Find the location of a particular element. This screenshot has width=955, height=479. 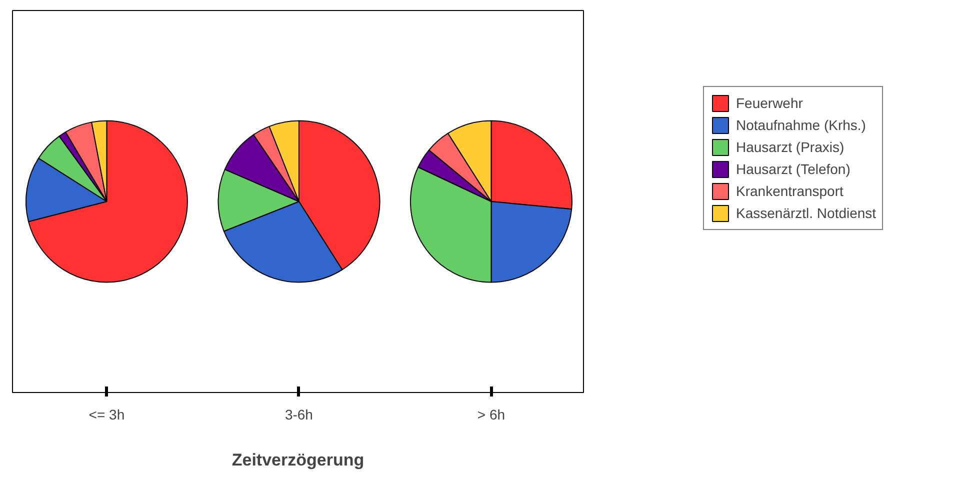

legend-label: Feuerwehr is located at coordinates (769, 103).